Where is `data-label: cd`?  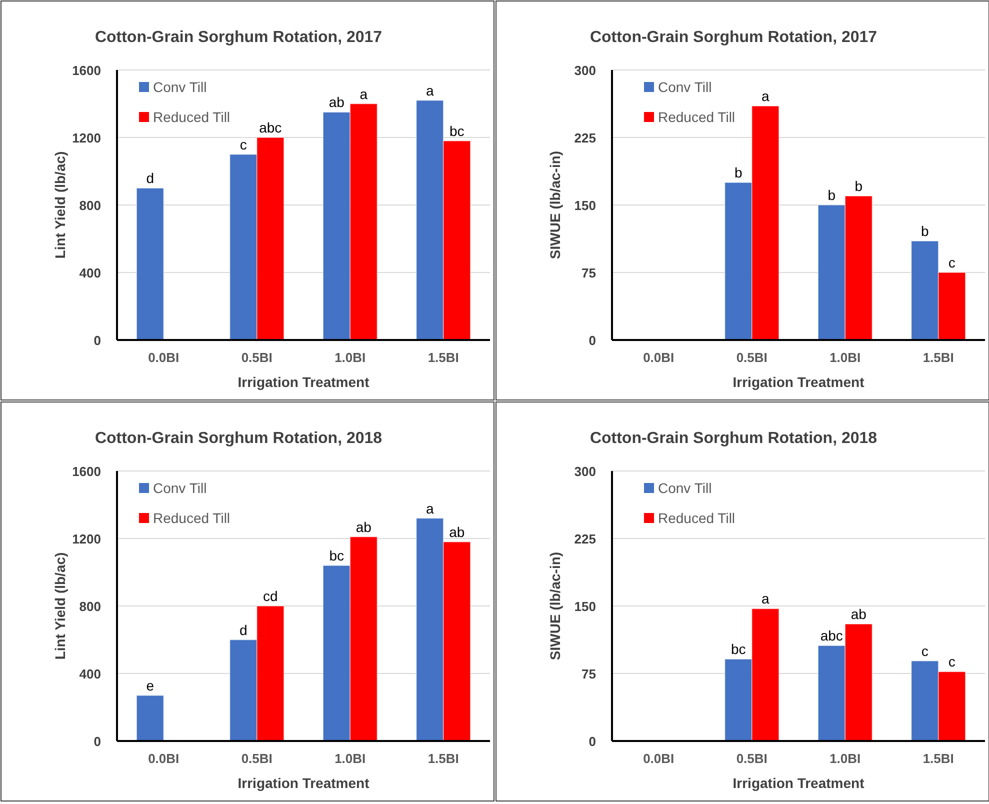 data-label: cd is located at coordinates (270, 596).